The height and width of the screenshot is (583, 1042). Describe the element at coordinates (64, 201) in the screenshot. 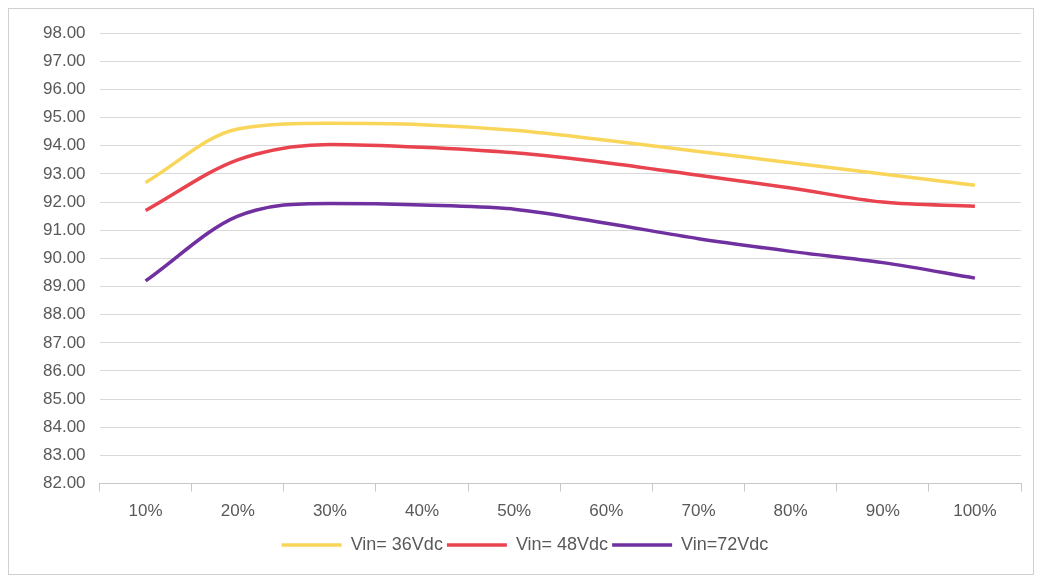

I see `y-tick-label: 92.00` at that location.